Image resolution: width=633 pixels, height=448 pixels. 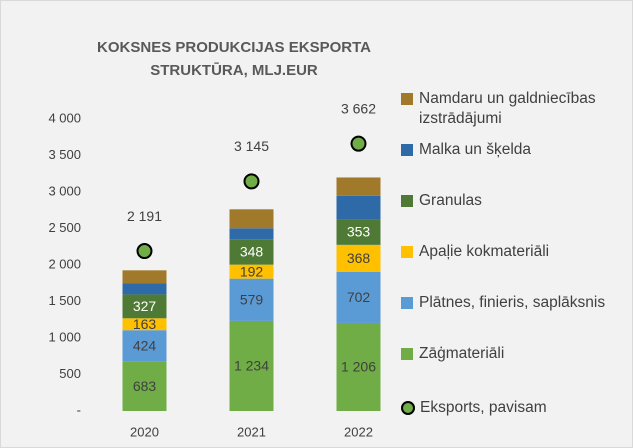 What do you see at coordinates (144, 216) in the screenshot?
I see `total-label: 2 191` at bounding box center [144, 216].